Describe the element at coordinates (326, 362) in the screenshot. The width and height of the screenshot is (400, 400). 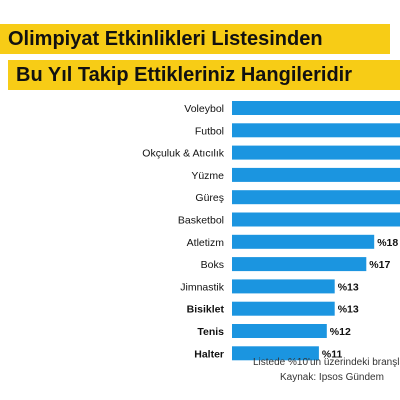
I see `chart-footnote: Listede %10'un üzerindeki branşlar` at that location.